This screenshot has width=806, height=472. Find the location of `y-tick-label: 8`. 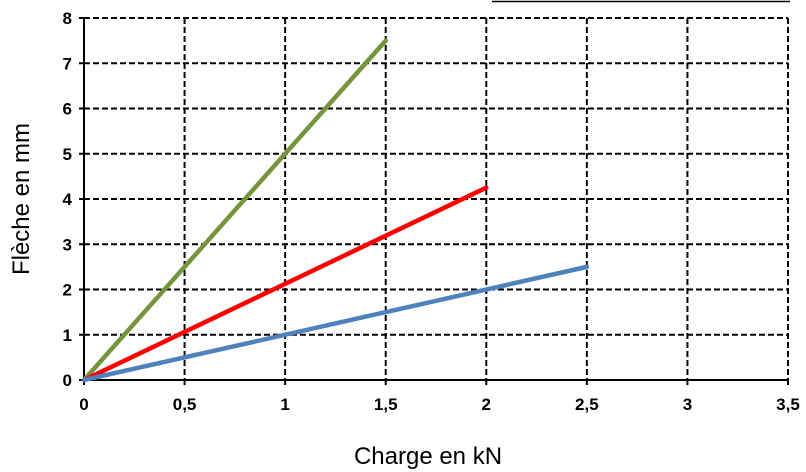

y-tick-label: 8 is located at coordinates (67, 18).